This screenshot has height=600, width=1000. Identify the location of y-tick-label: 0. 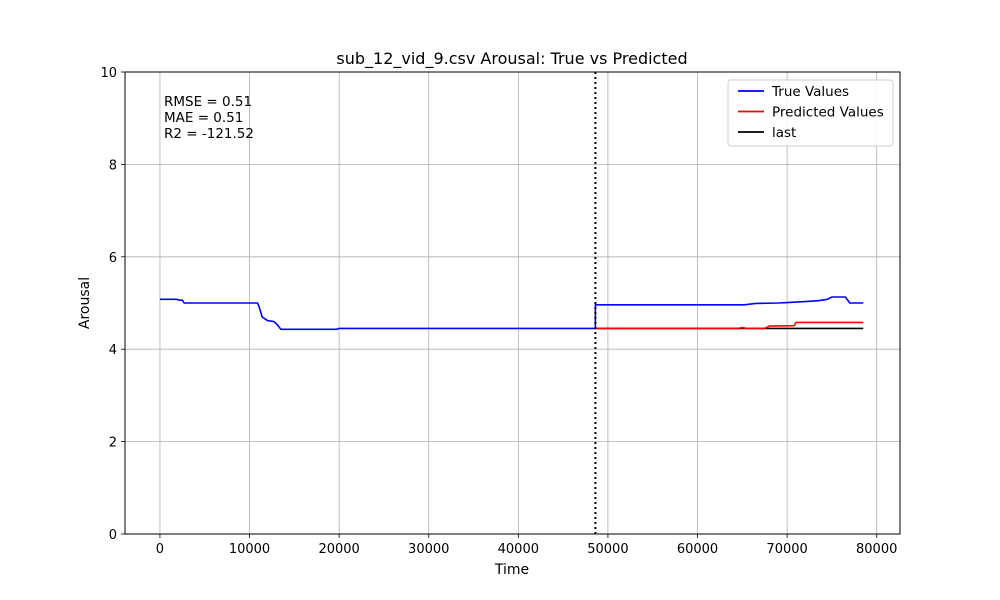
(113, 535).